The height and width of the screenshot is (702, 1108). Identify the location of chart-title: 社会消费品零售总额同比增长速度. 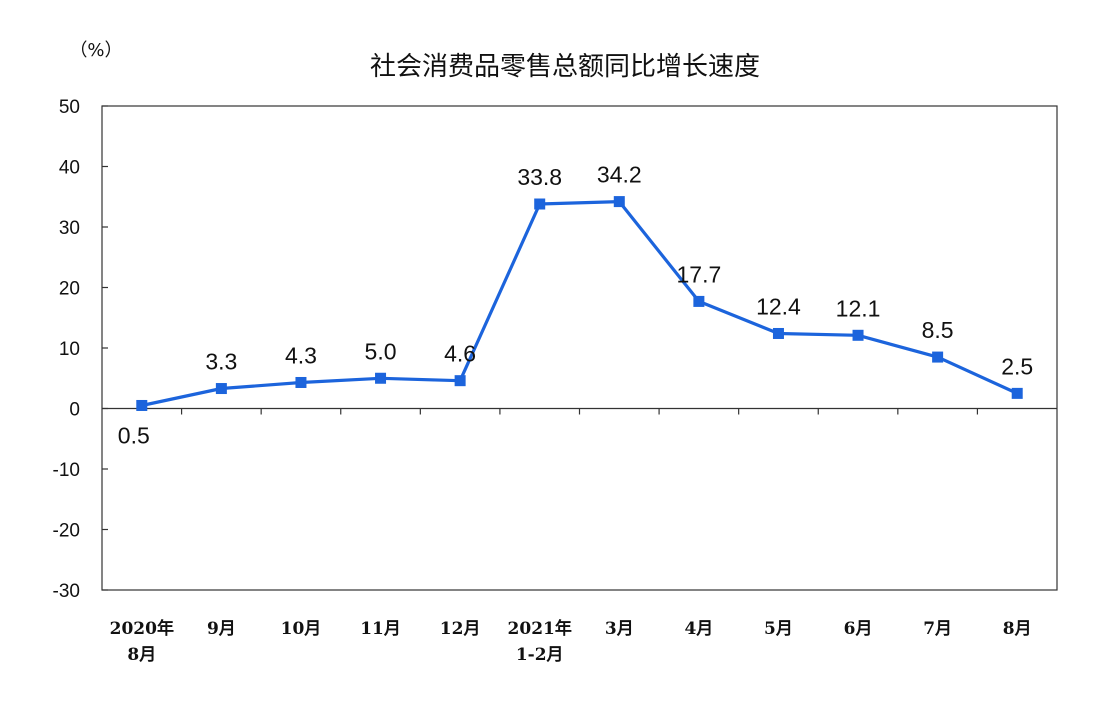
(565, 67).